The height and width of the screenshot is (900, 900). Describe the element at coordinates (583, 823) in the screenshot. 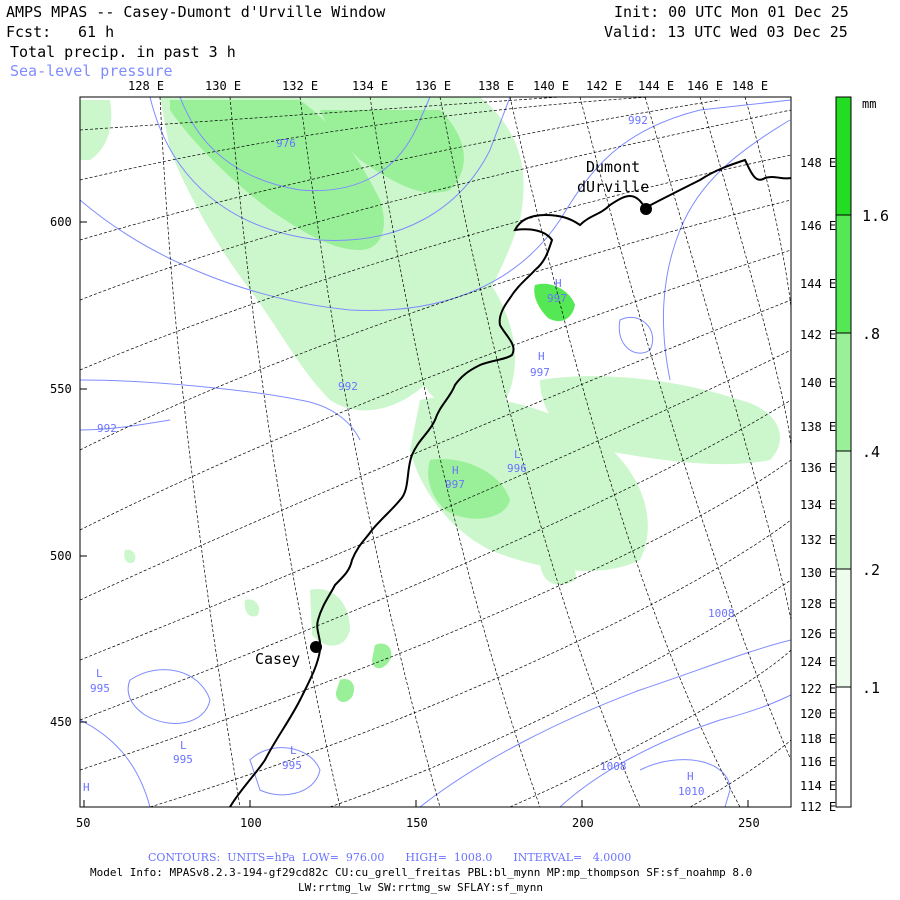

I see `x-tick-label: 200` at that location.